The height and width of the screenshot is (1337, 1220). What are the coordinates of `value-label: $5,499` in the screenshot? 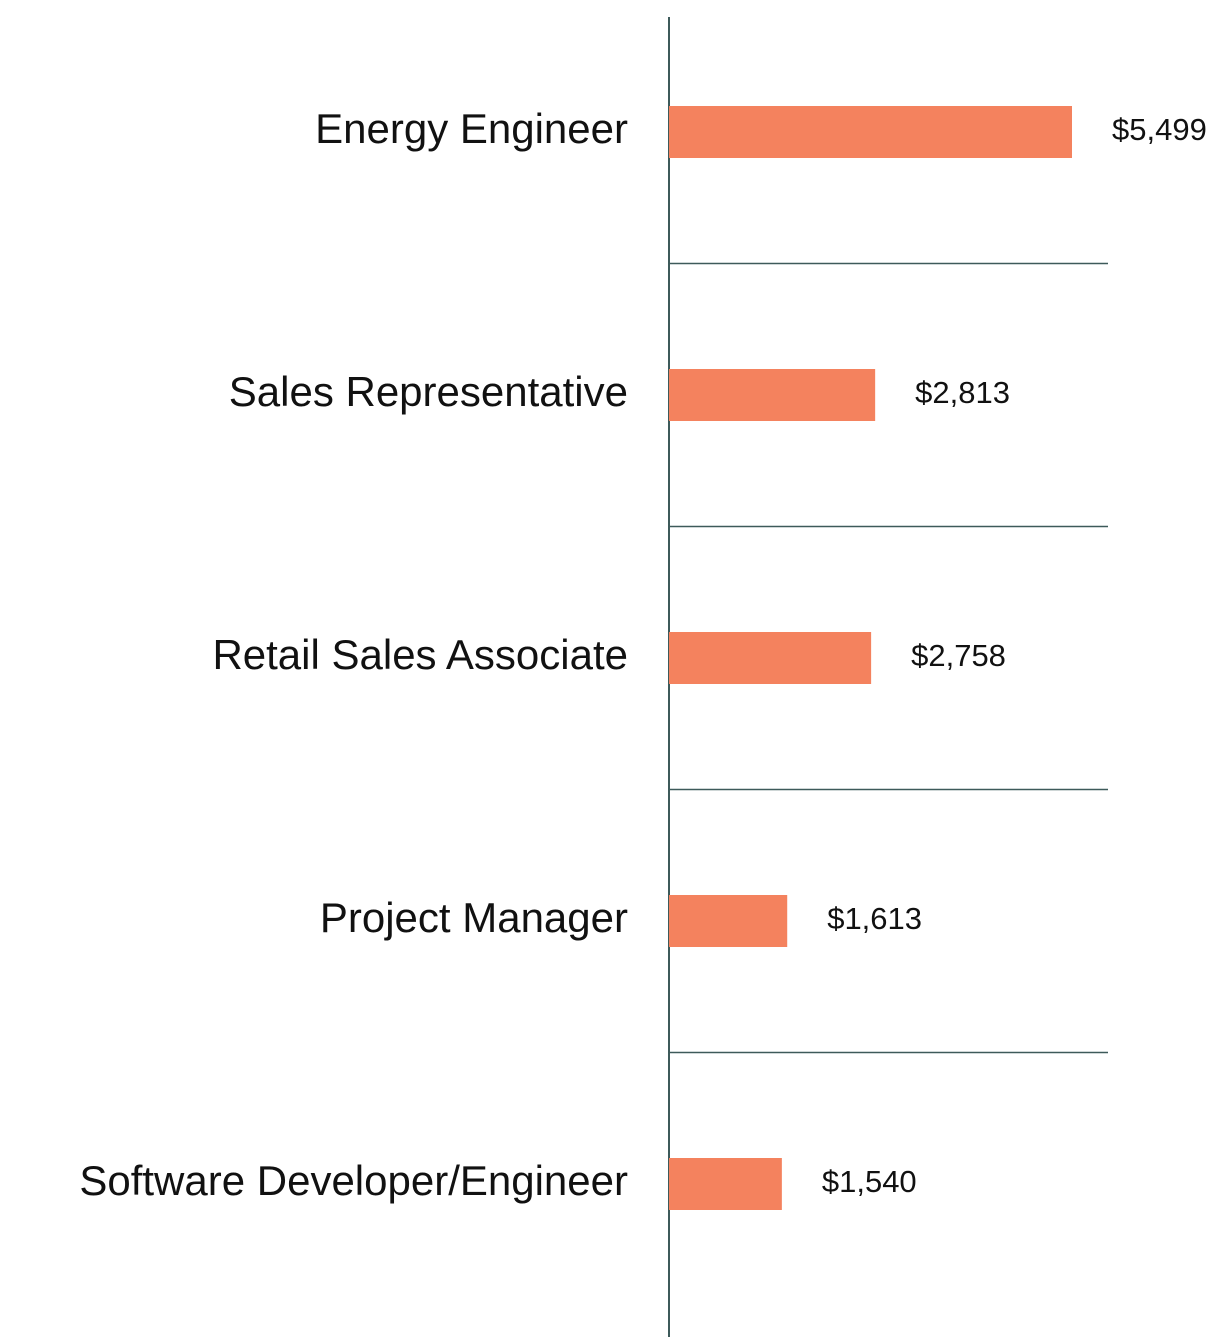 It's located at (1159, 129).